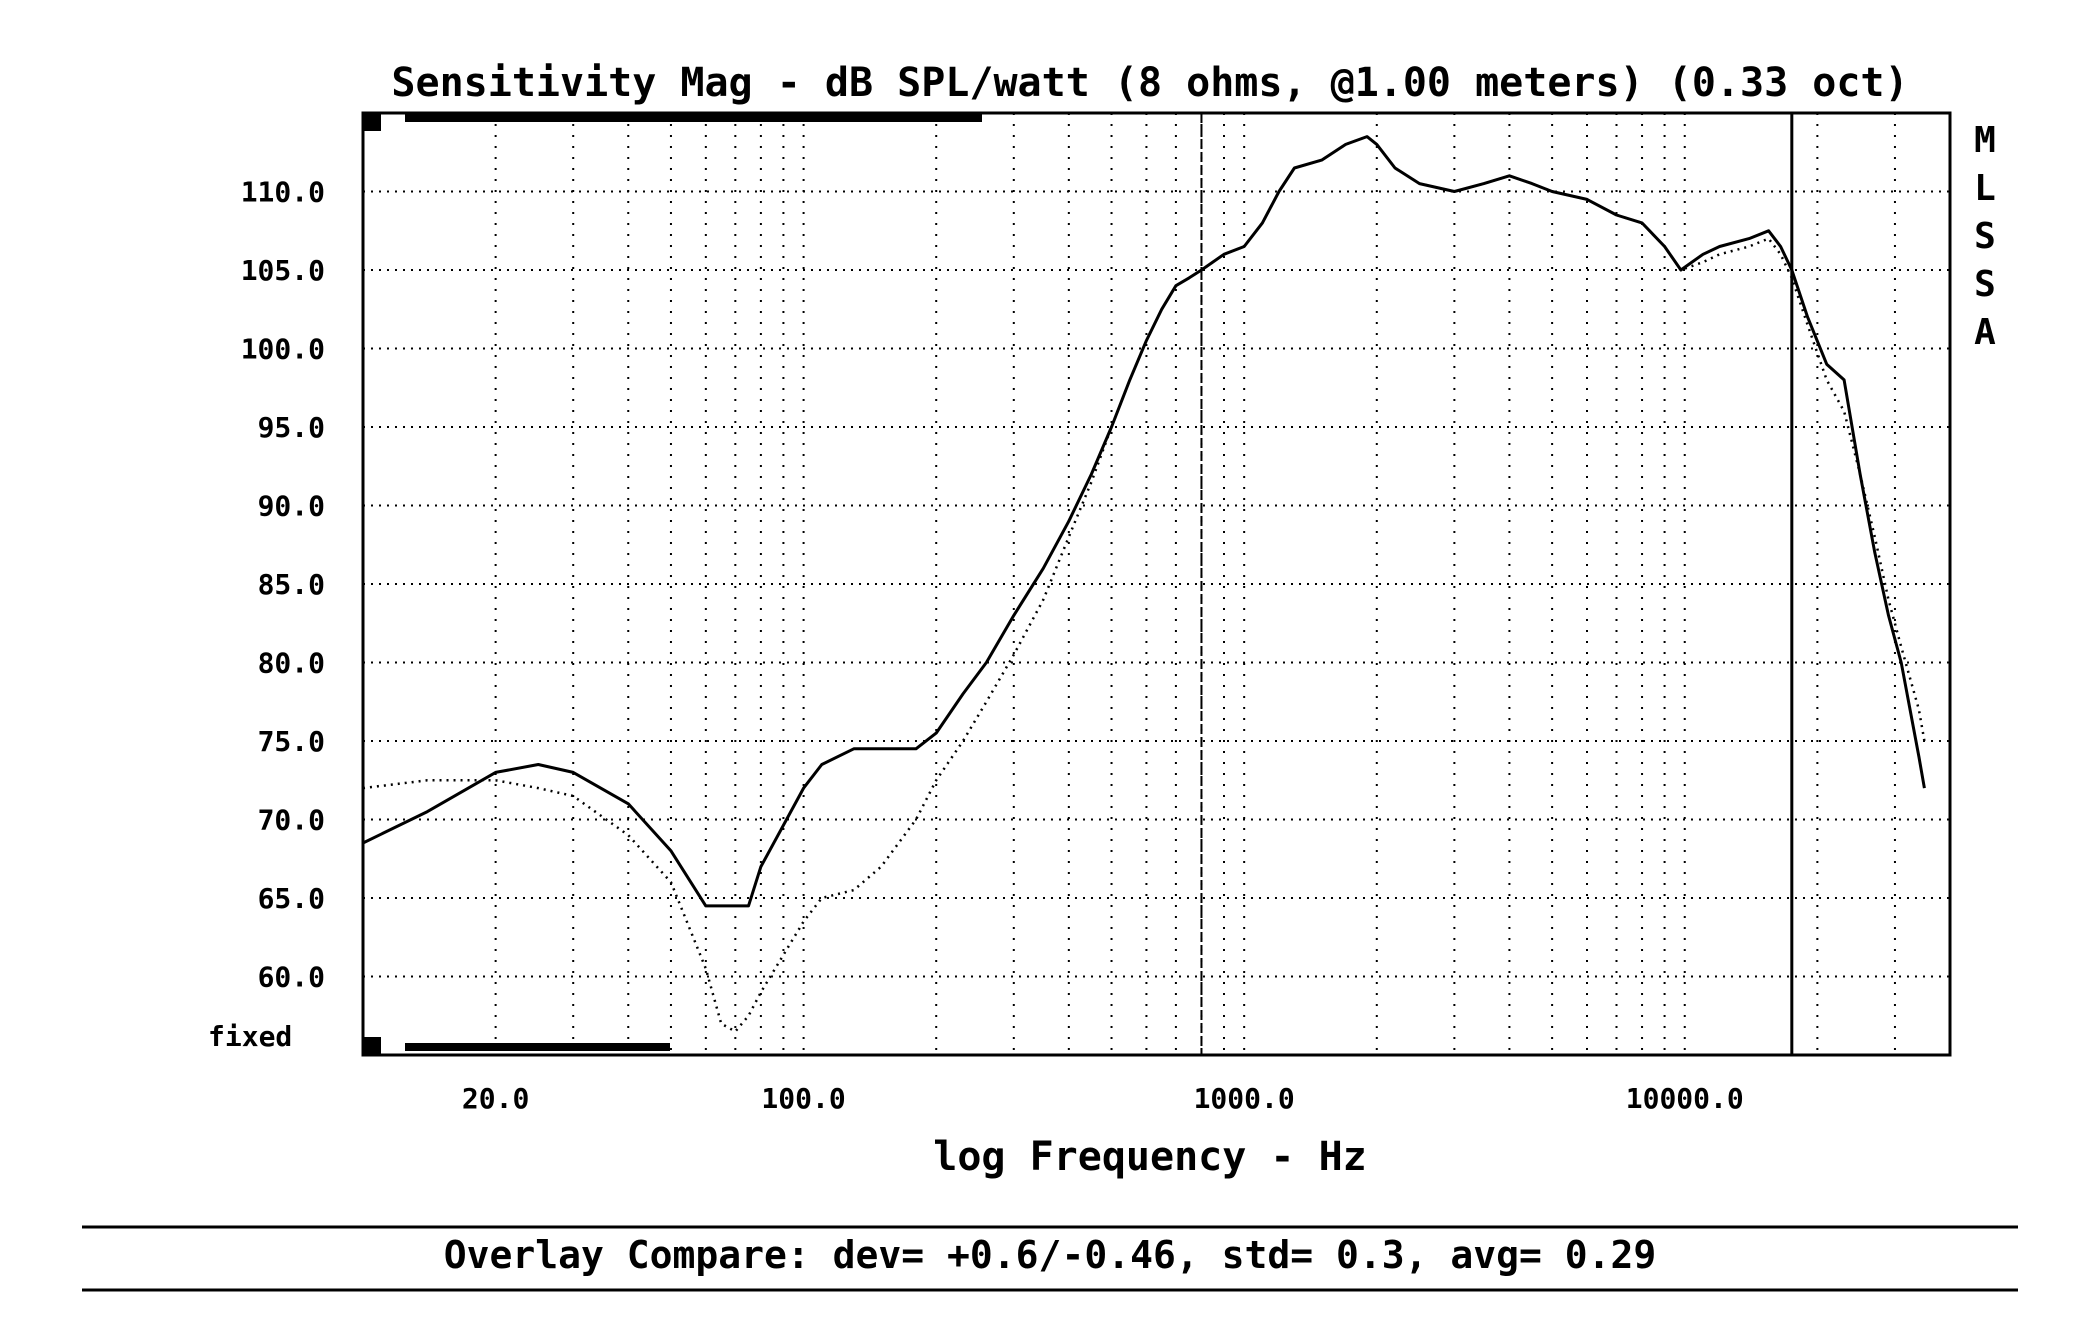 Image resolution: width=2098 pixels, height=1323 pixels. What do you see at coordinates (1149, 1157) in the screenshot?
I see `x-axis-label: log Frequency - Hz` at bounding box center [1149, 1157].